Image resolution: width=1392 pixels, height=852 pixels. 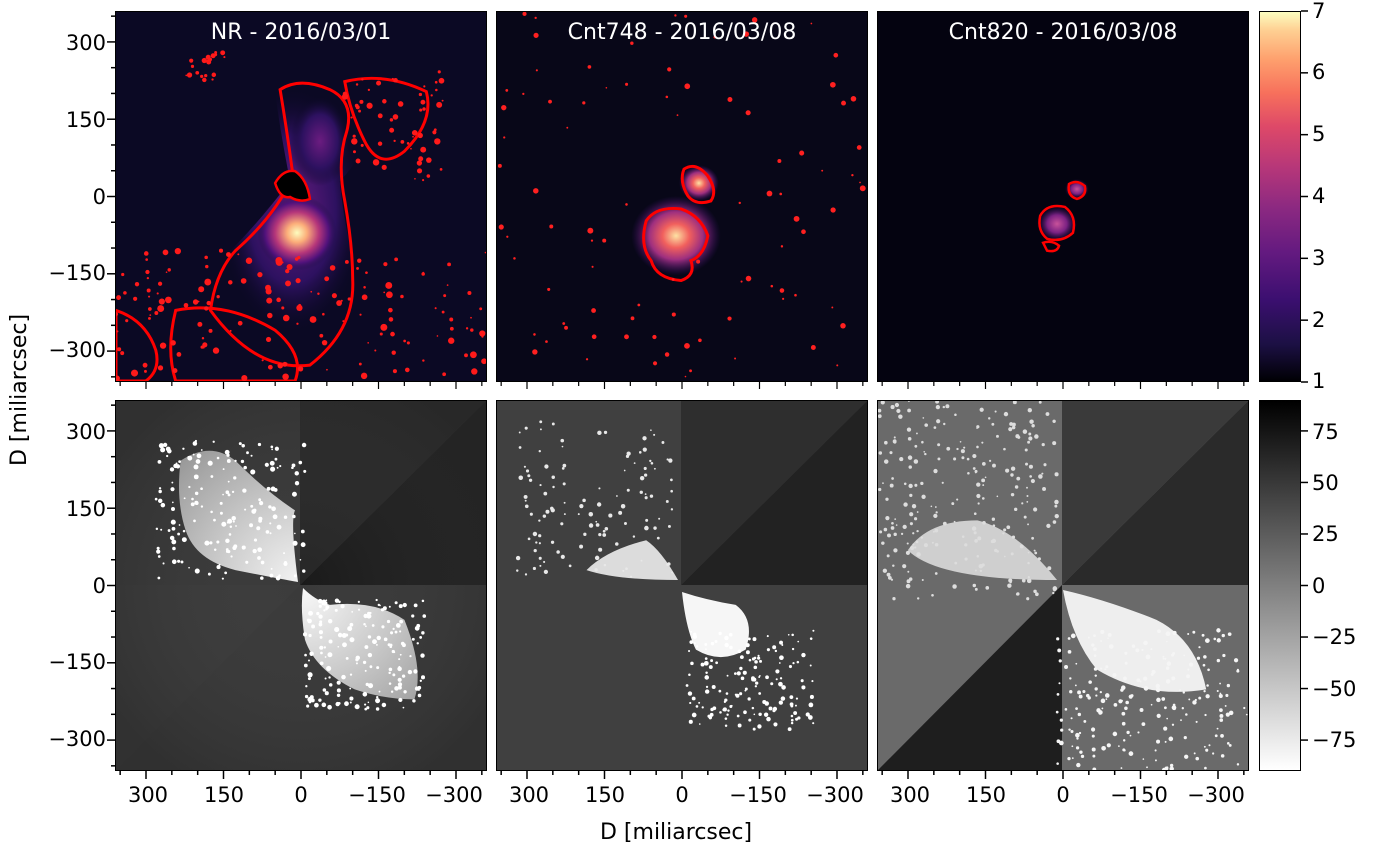 What do you see at coordinates (1139, 795) in the screenshot?
I see `x-tick-label: −150` at bounding box center [1139, 795].